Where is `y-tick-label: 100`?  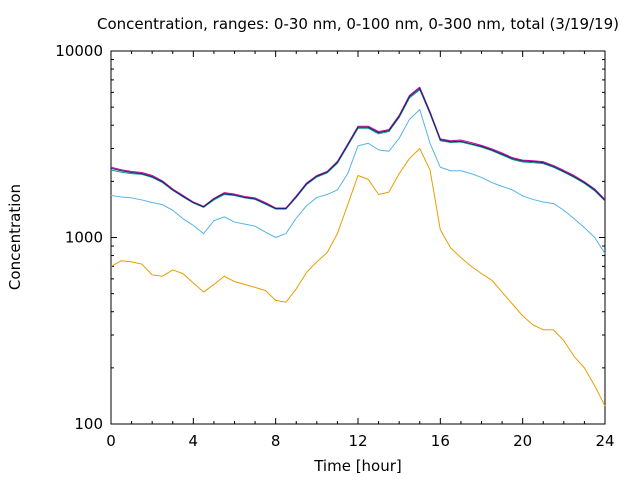
y-tick-label: 100 is located at coordinates (88, 424).